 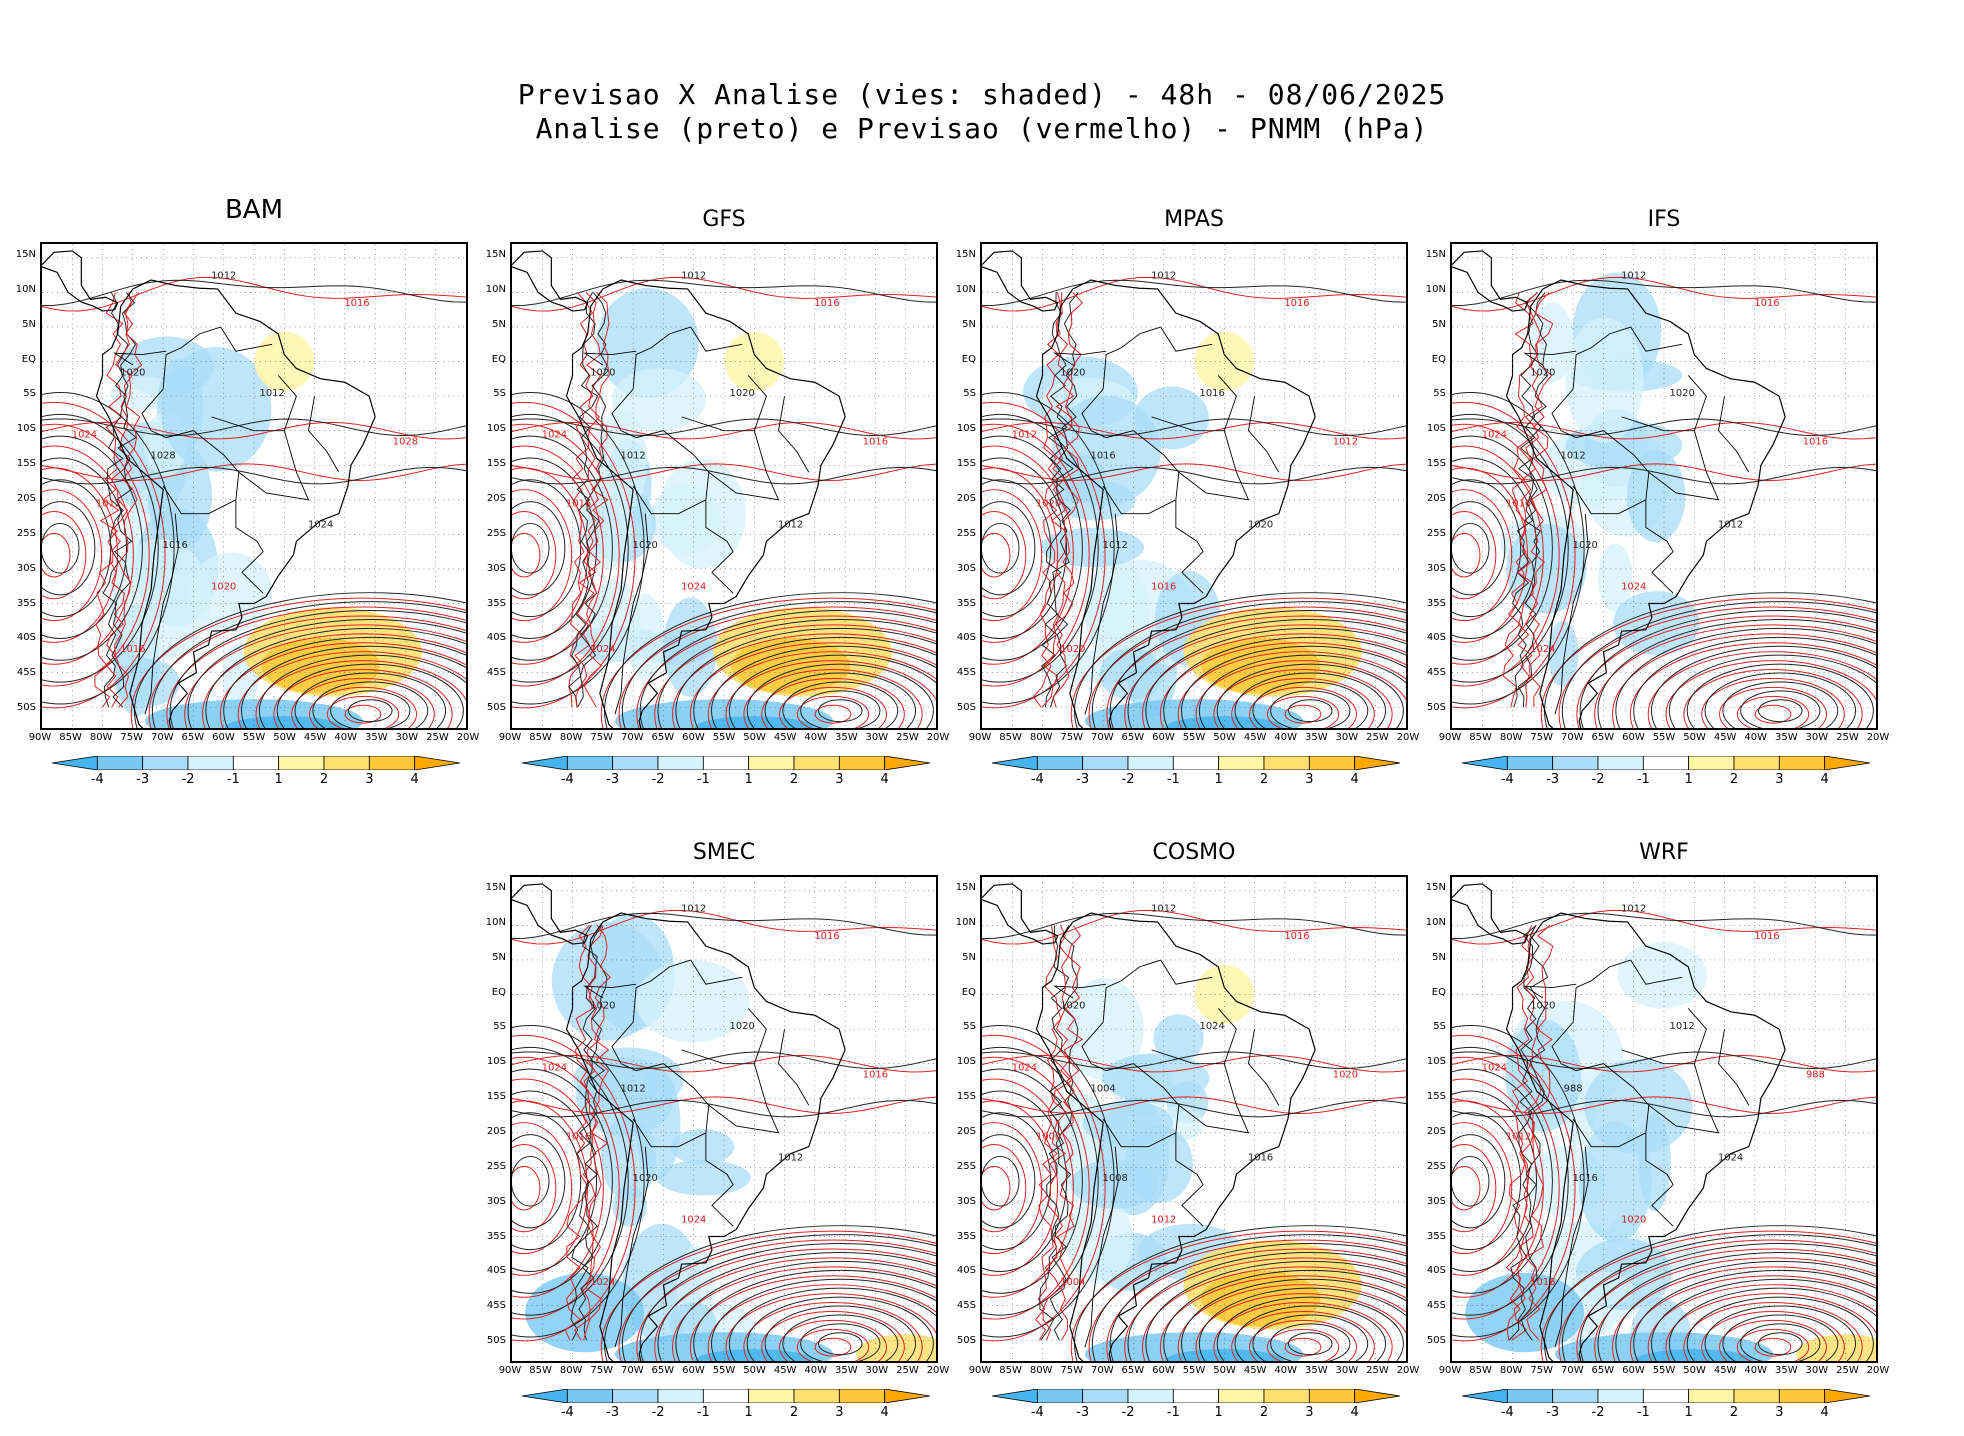 What do you see at coordinates (1316, 737) in the screenshot?
I see `lon-tick-label: 35W` at bounding box center [1316, 737].